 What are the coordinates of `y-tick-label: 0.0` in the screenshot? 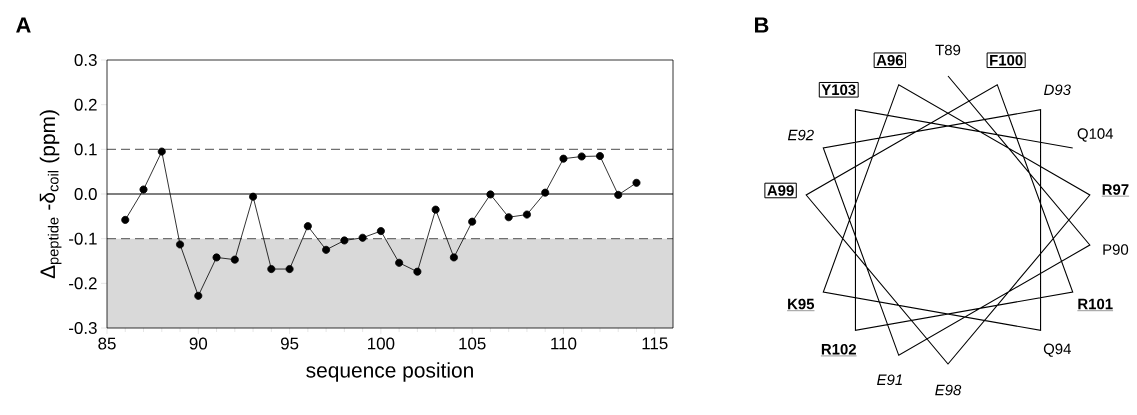 It's located at (85, 194).